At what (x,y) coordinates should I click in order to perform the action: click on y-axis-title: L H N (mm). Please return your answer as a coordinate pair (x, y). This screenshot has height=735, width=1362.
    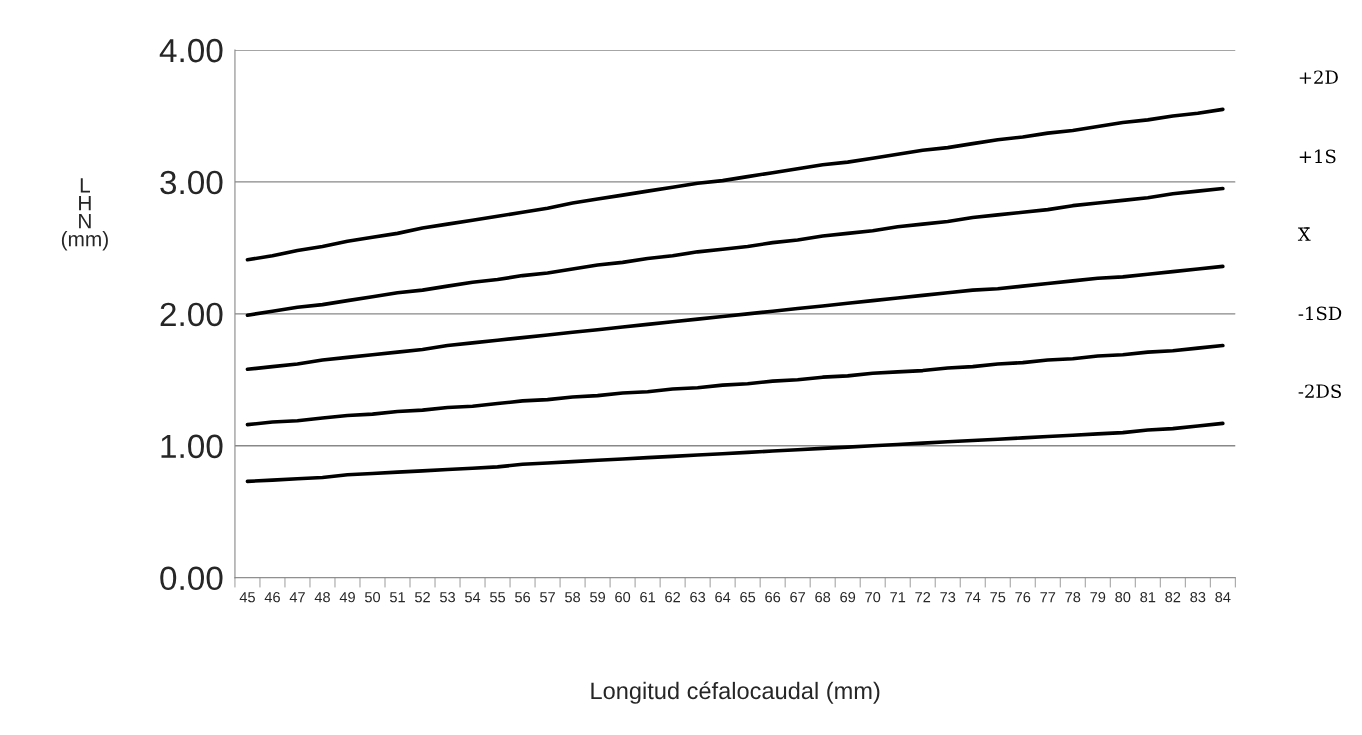
    Looking at the image, I should click on (84, 214).